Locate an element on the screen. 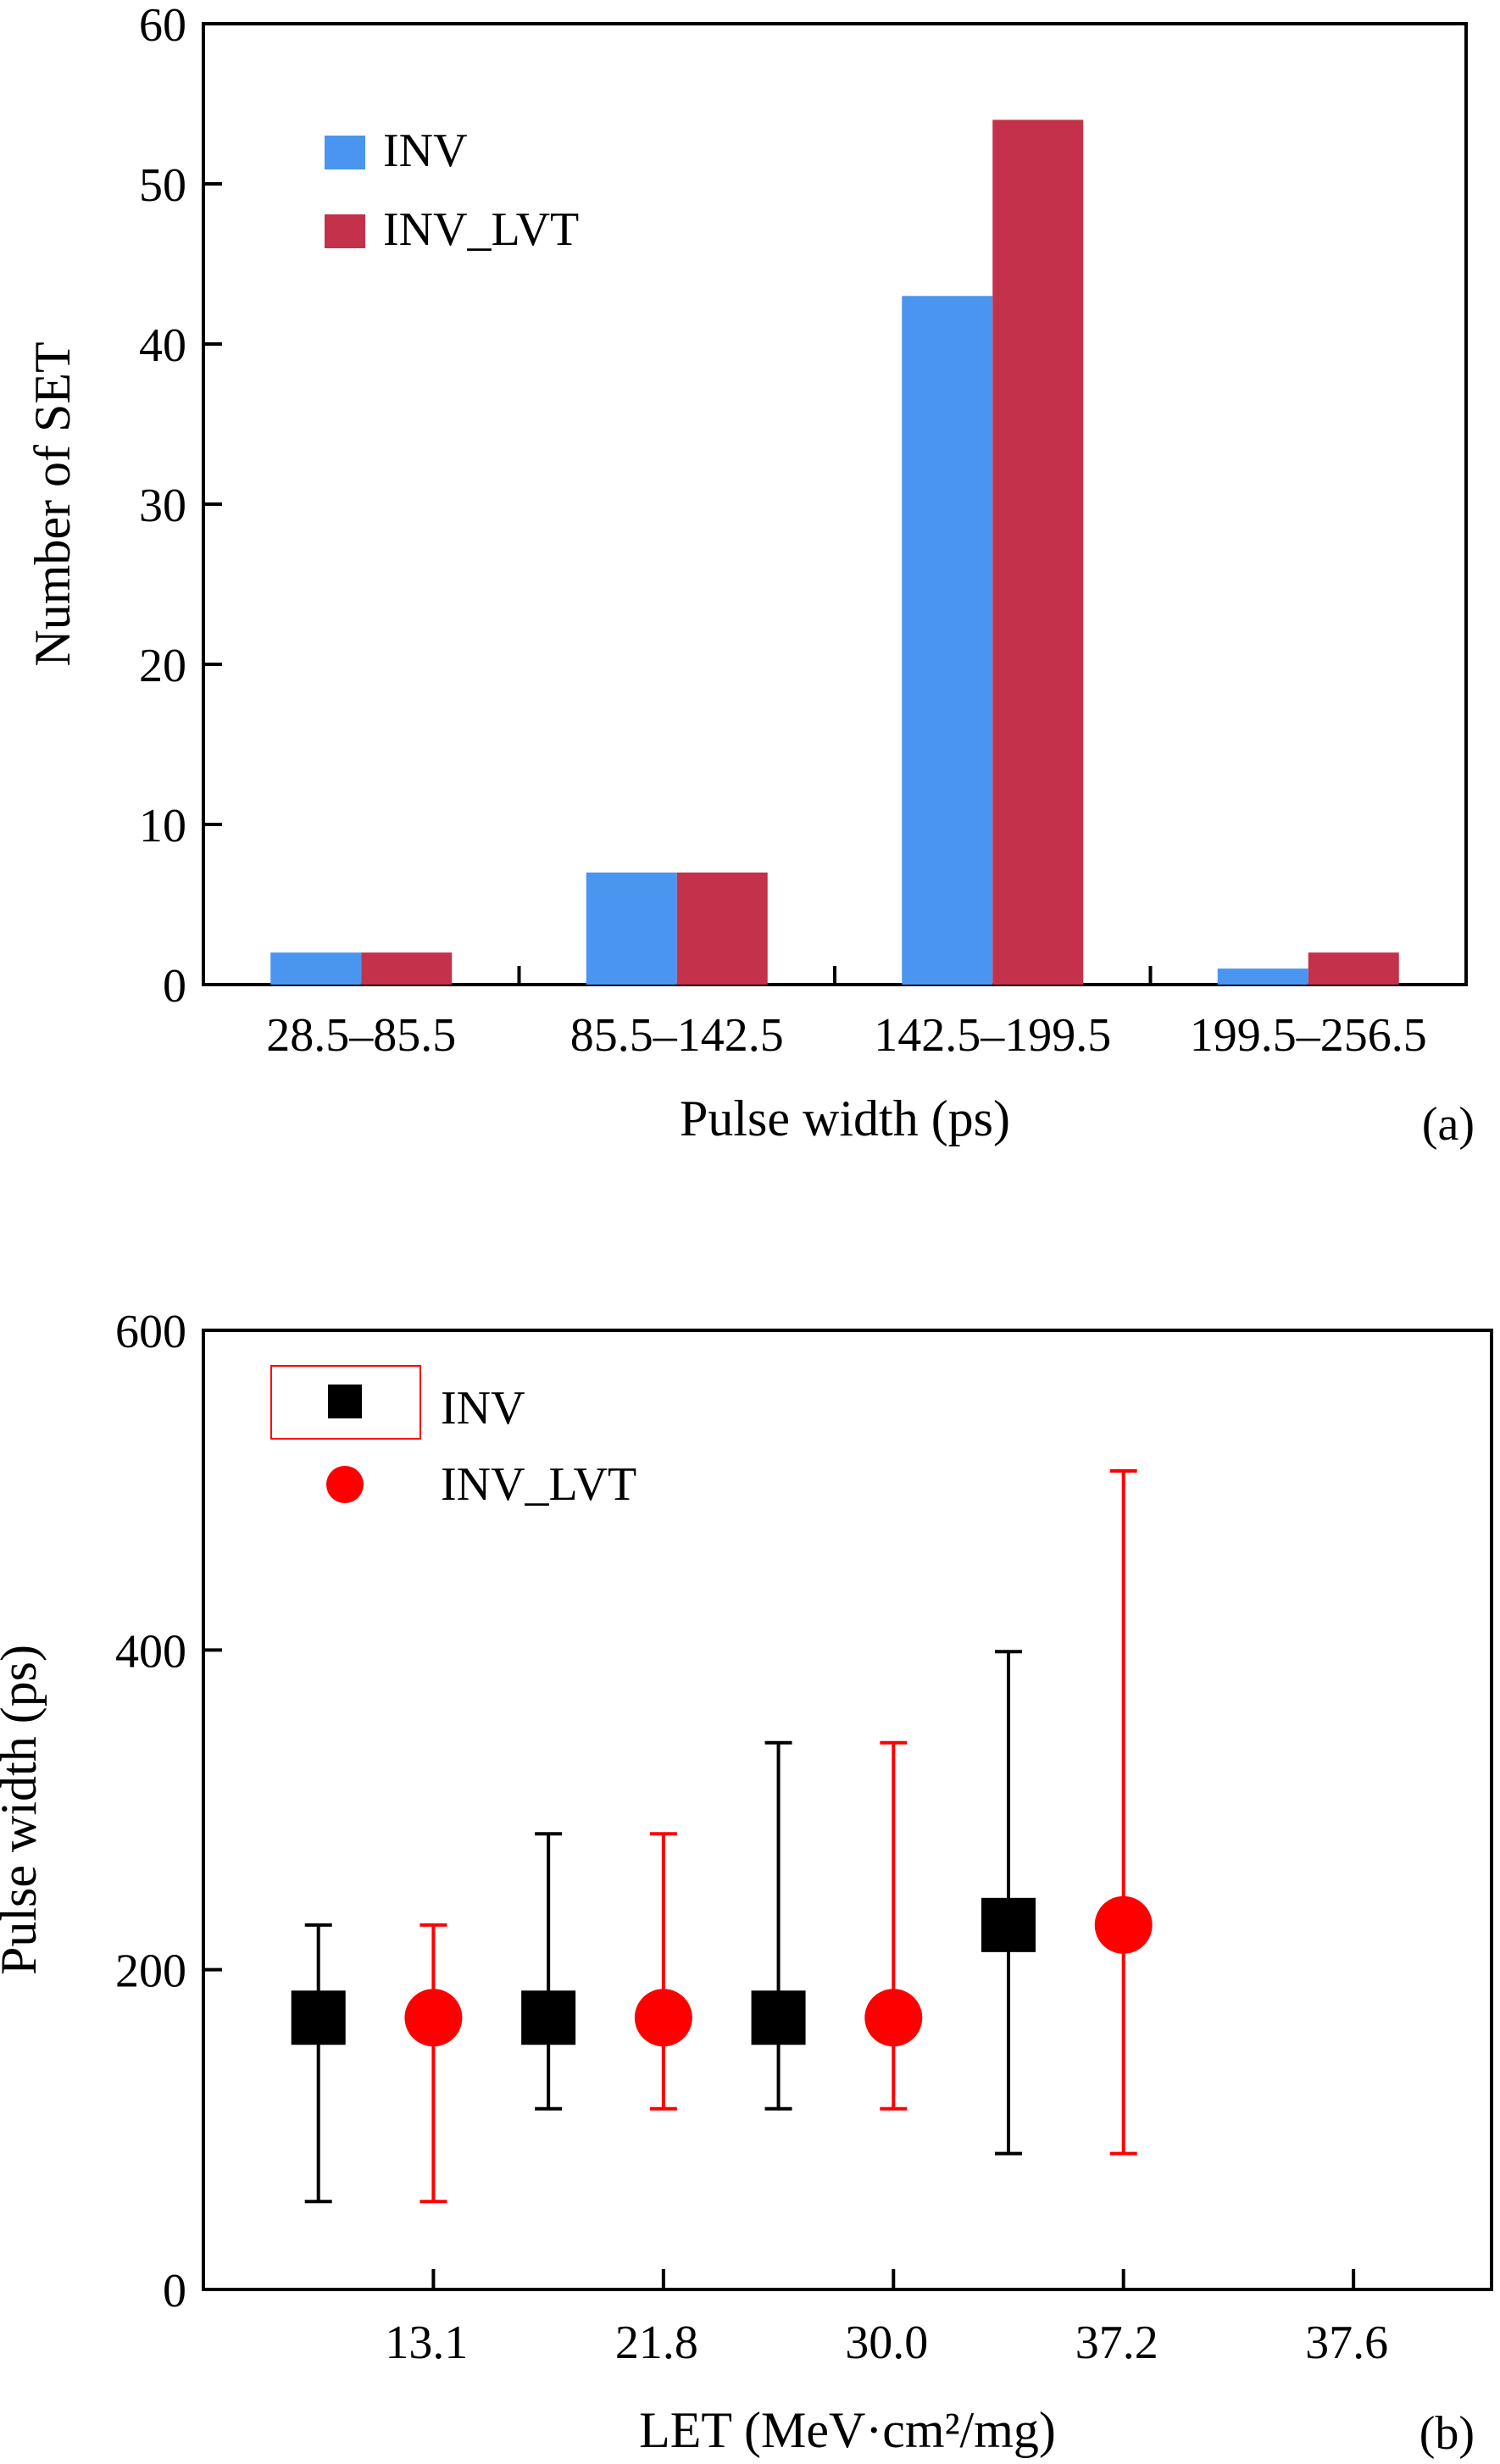 This screenshot has width=1500, height=2464. x-axis-title-a: Pulse width (ps) is located at coordinates (845, 1118).